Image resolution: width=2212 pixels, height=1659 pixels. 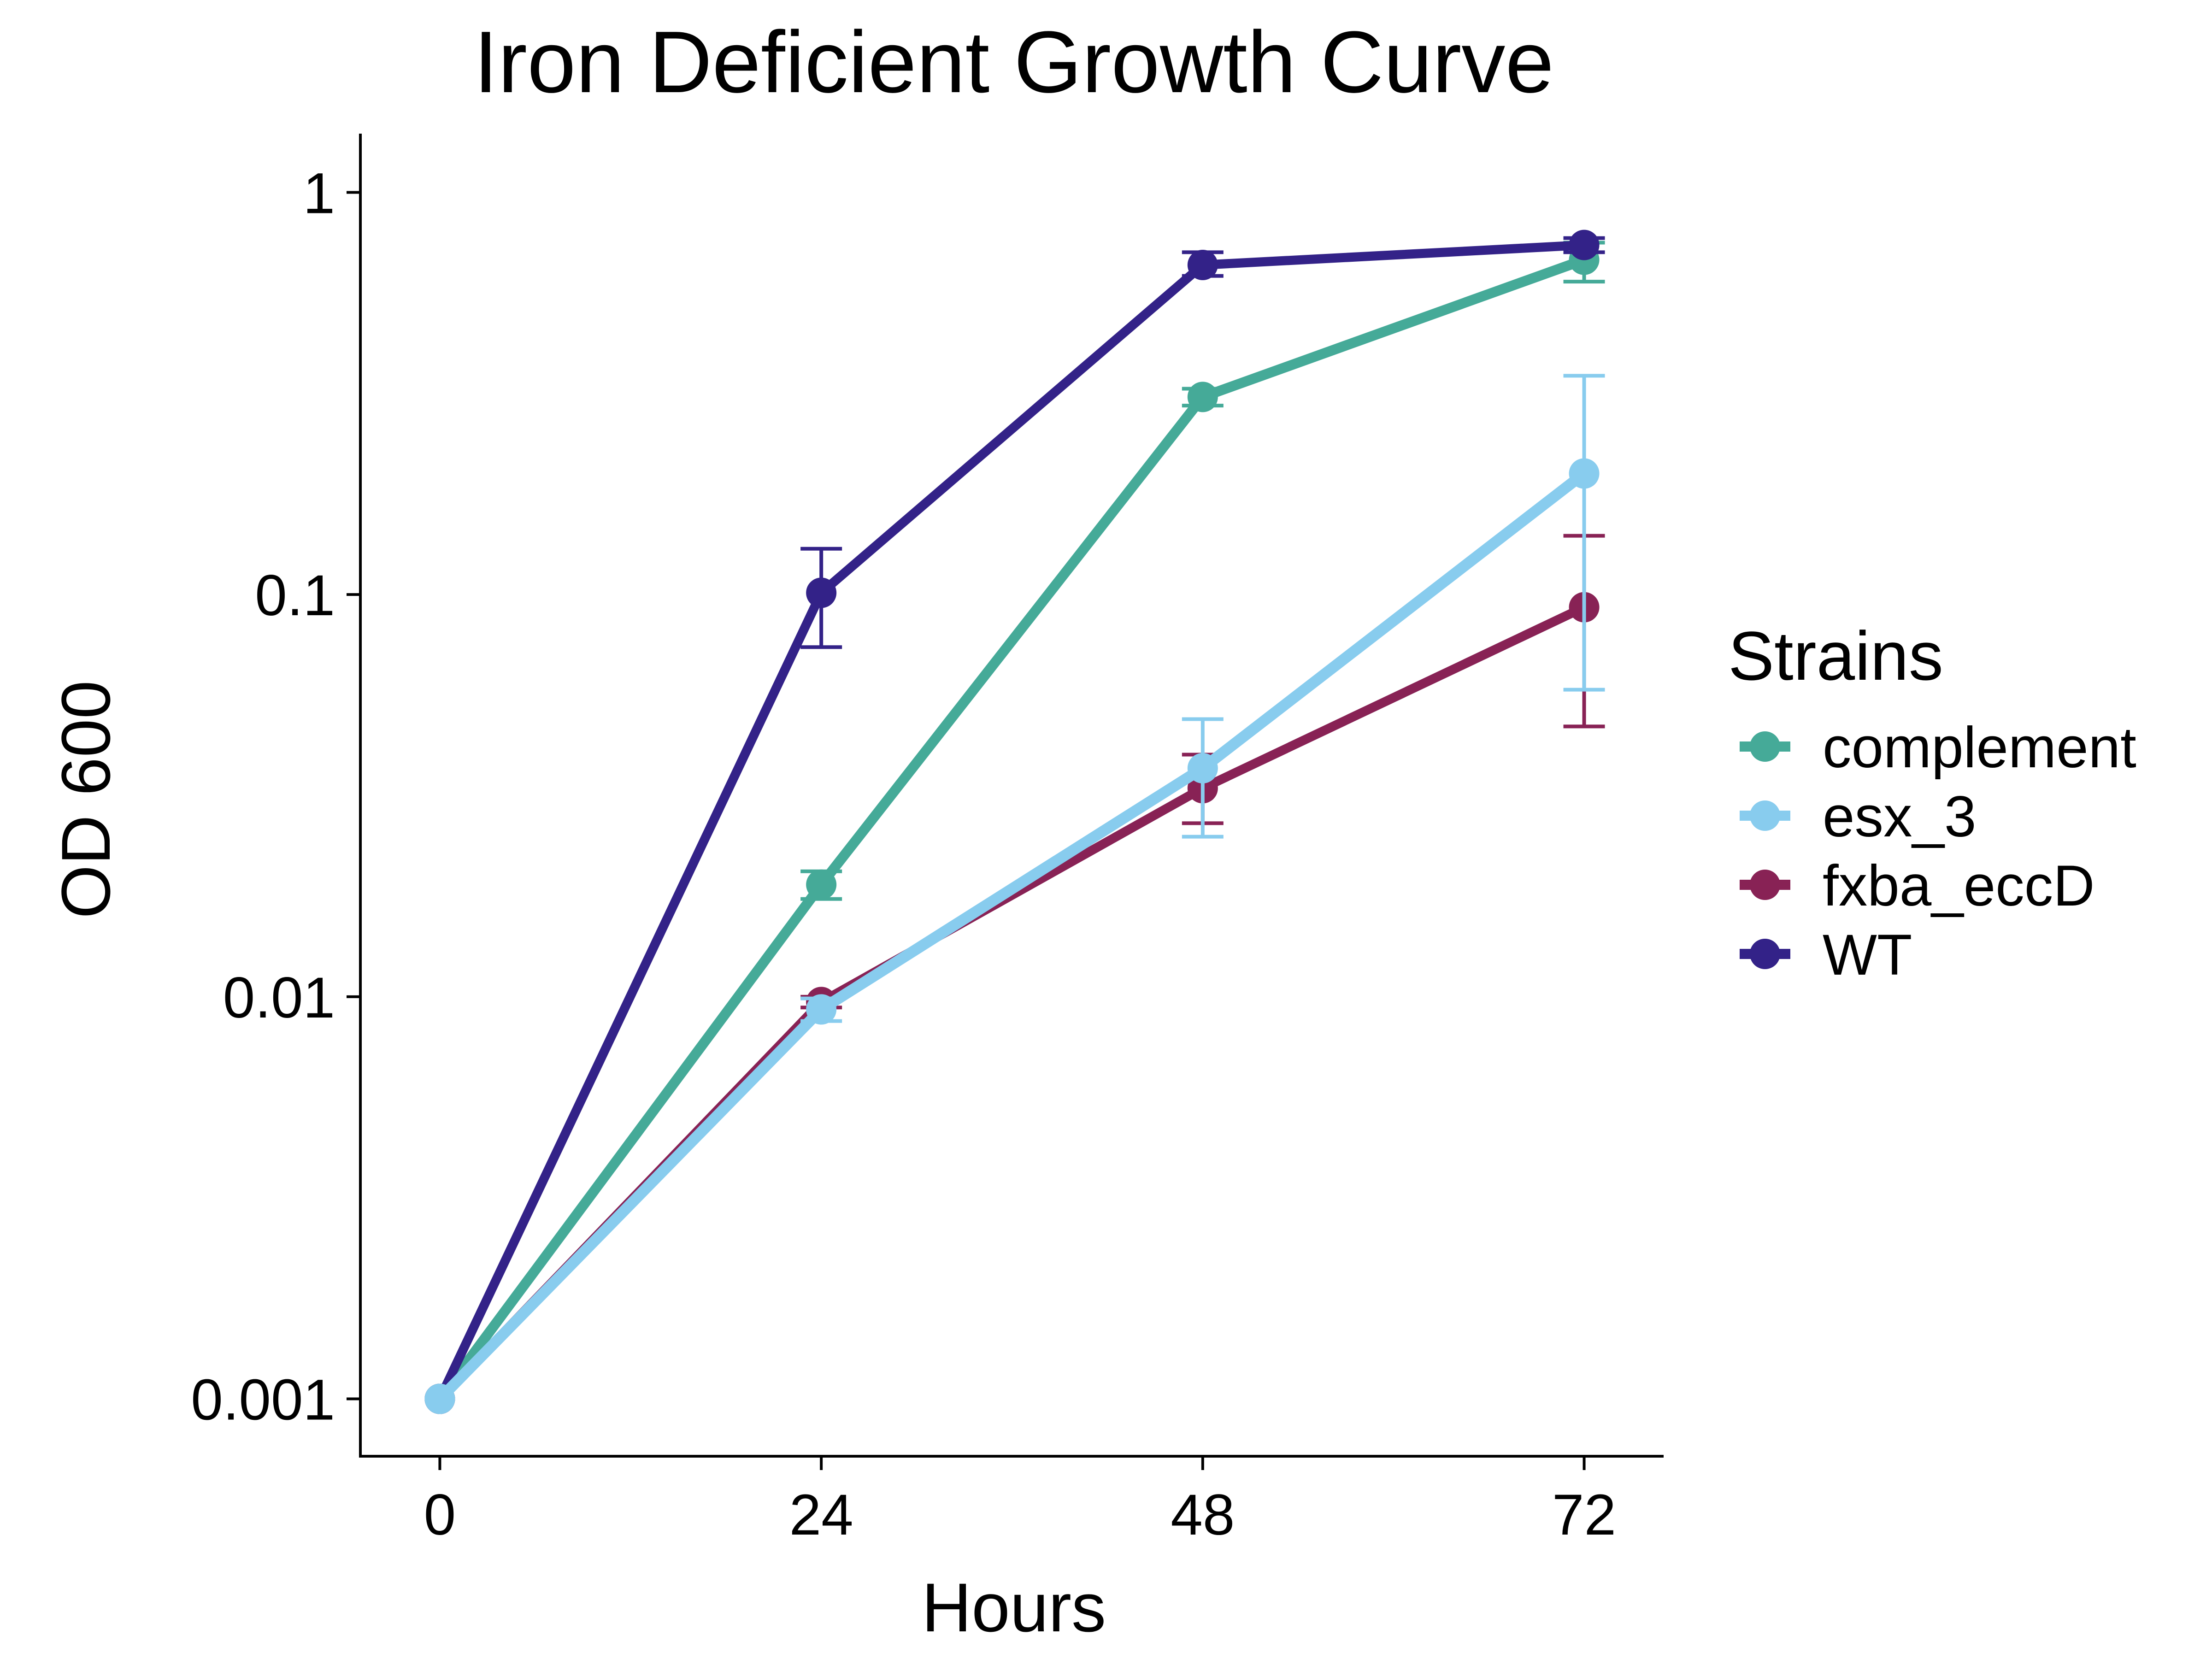 I want to click on x-axis-title: Hours, so click(x=1014, y=1607).